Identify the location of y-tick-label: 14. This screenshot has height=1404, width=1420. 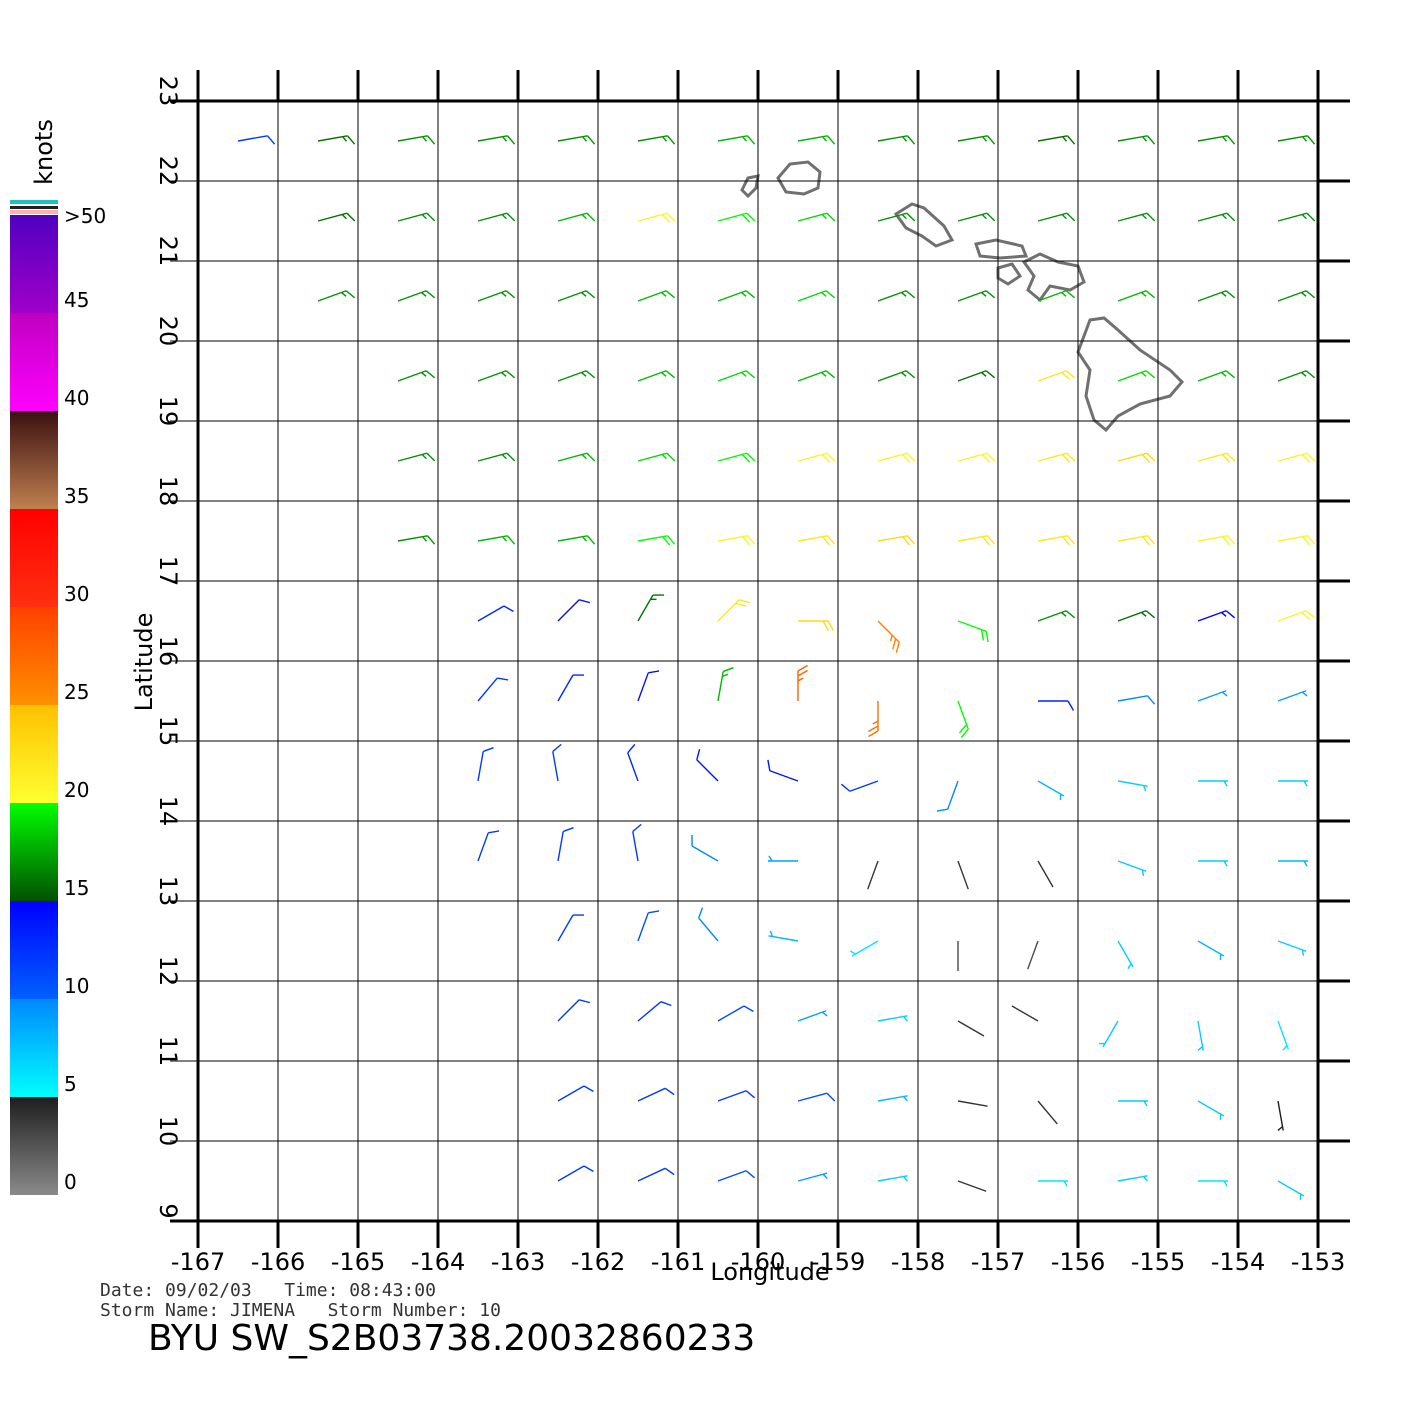
(168, 811).